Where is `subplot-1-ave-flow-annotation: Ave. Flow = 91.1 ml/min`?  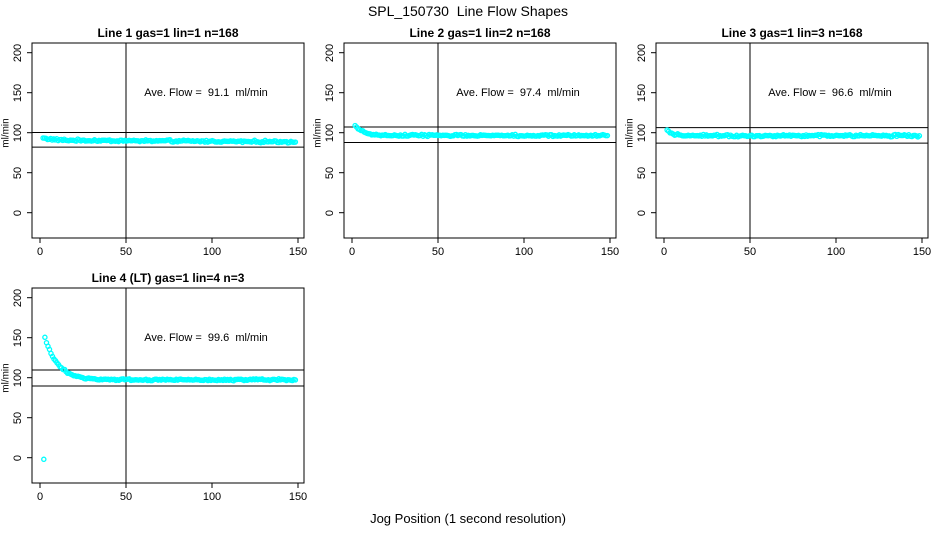
subplot-1-ave-flow-annotation: Ave. Flow = 91.1 ml/min is located at coordinates (206, 93).